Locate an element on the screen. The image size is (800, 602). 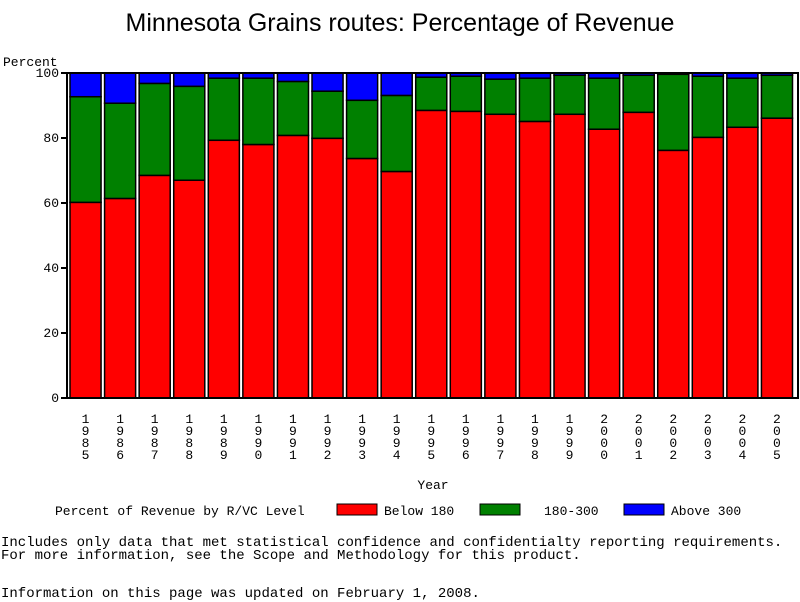
legend-label: Above 300 is located at coordinates (706, 511).